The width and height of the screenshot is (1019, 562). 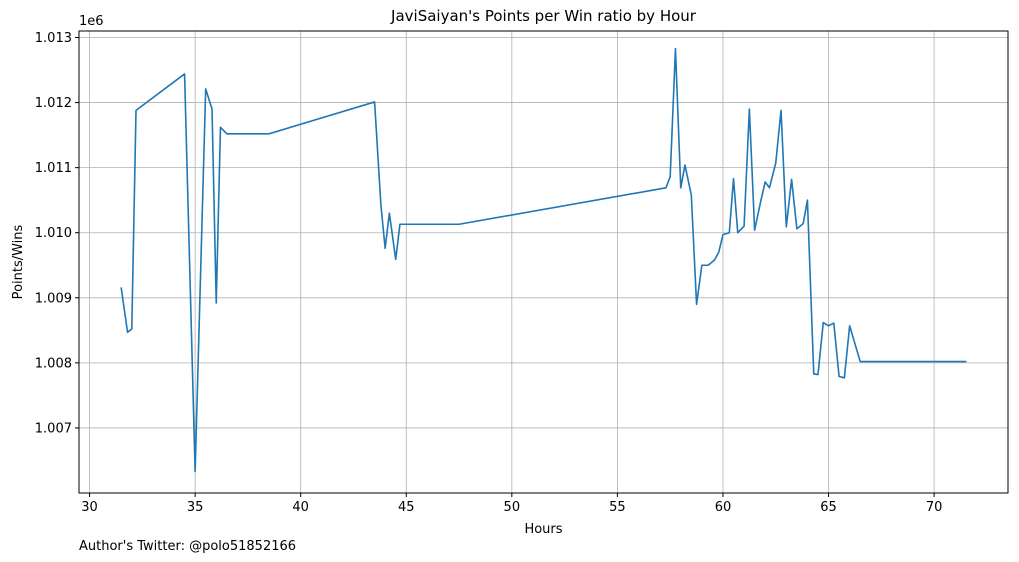 What do you see at coordinates (934, 507) in the screenshot?
I see `x-tick-label: 70` at bounding box center [934, 507].